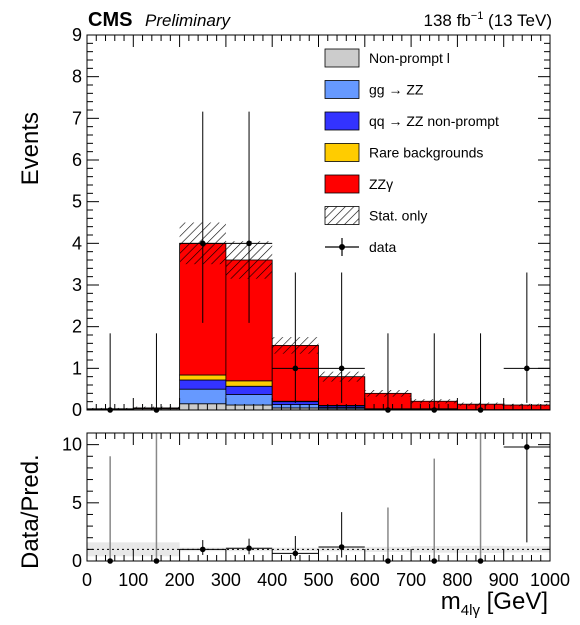 Image resolution: width=580 pixels, height=625 pixels. I want to click on legend-label: Rare backgrounds, so click(426, 153).